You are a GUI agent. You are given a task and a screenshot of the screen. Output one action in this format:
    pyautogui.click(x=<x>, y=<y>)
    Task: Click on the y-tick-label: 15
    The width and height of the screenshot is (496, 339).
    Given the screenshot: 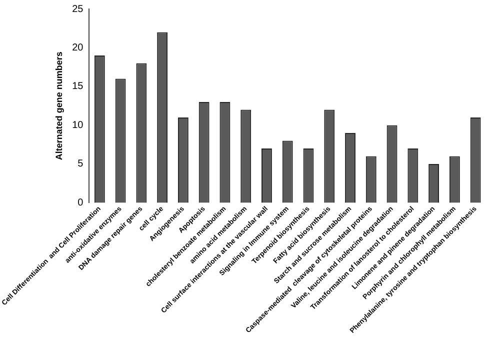 What is the action you would take?
    pyautogui.click(x=78, y=86)
    